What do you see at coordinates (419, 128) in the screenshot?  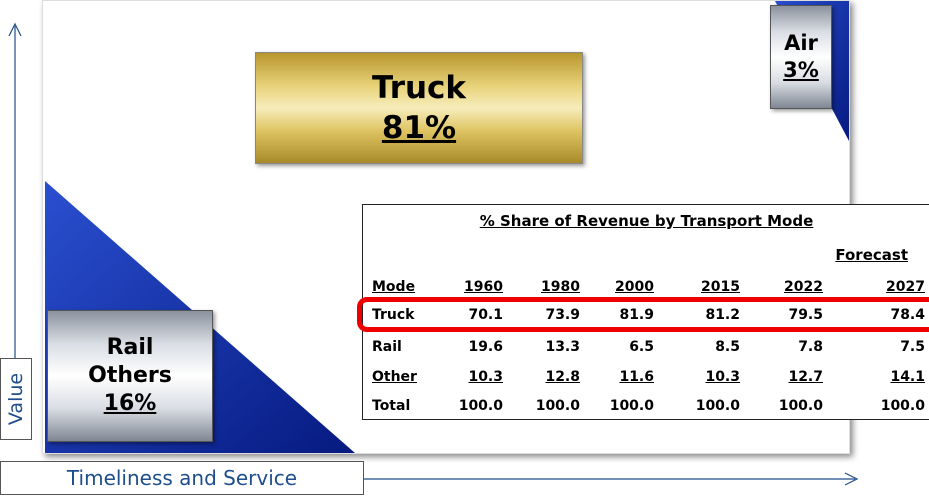 I see `truck-share: 81%` at bounding box center [419, 128].